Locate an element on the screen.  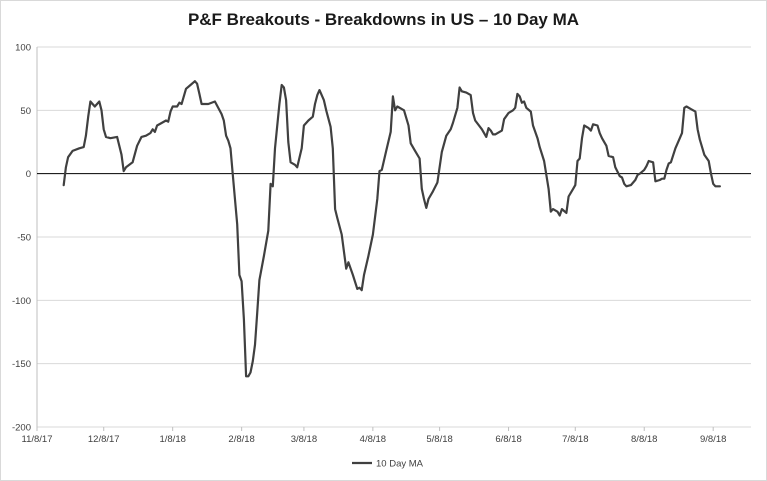
legend-label: 10 Day MA is located at coordinates (400, 464).